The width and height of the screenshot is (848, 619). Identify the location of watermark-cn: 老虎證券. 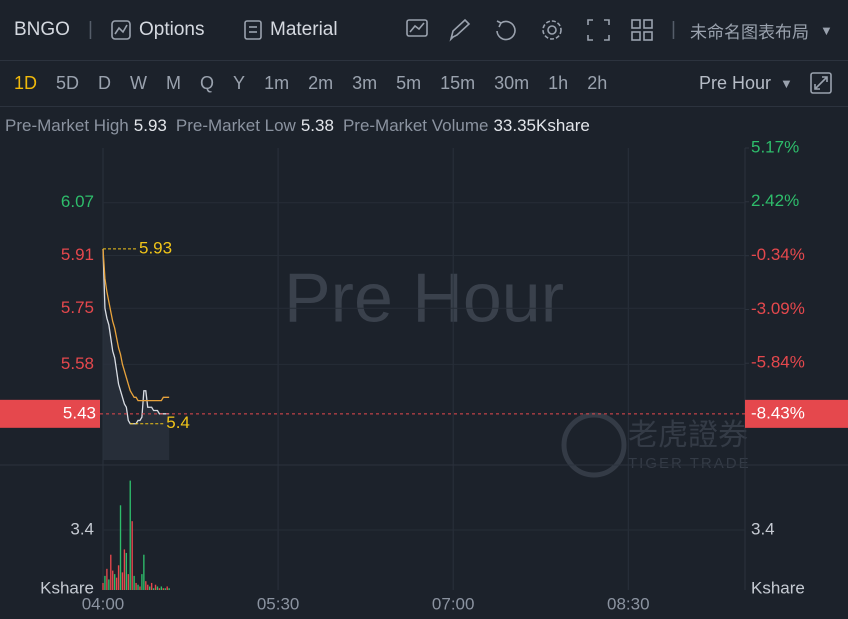
(688, 435).